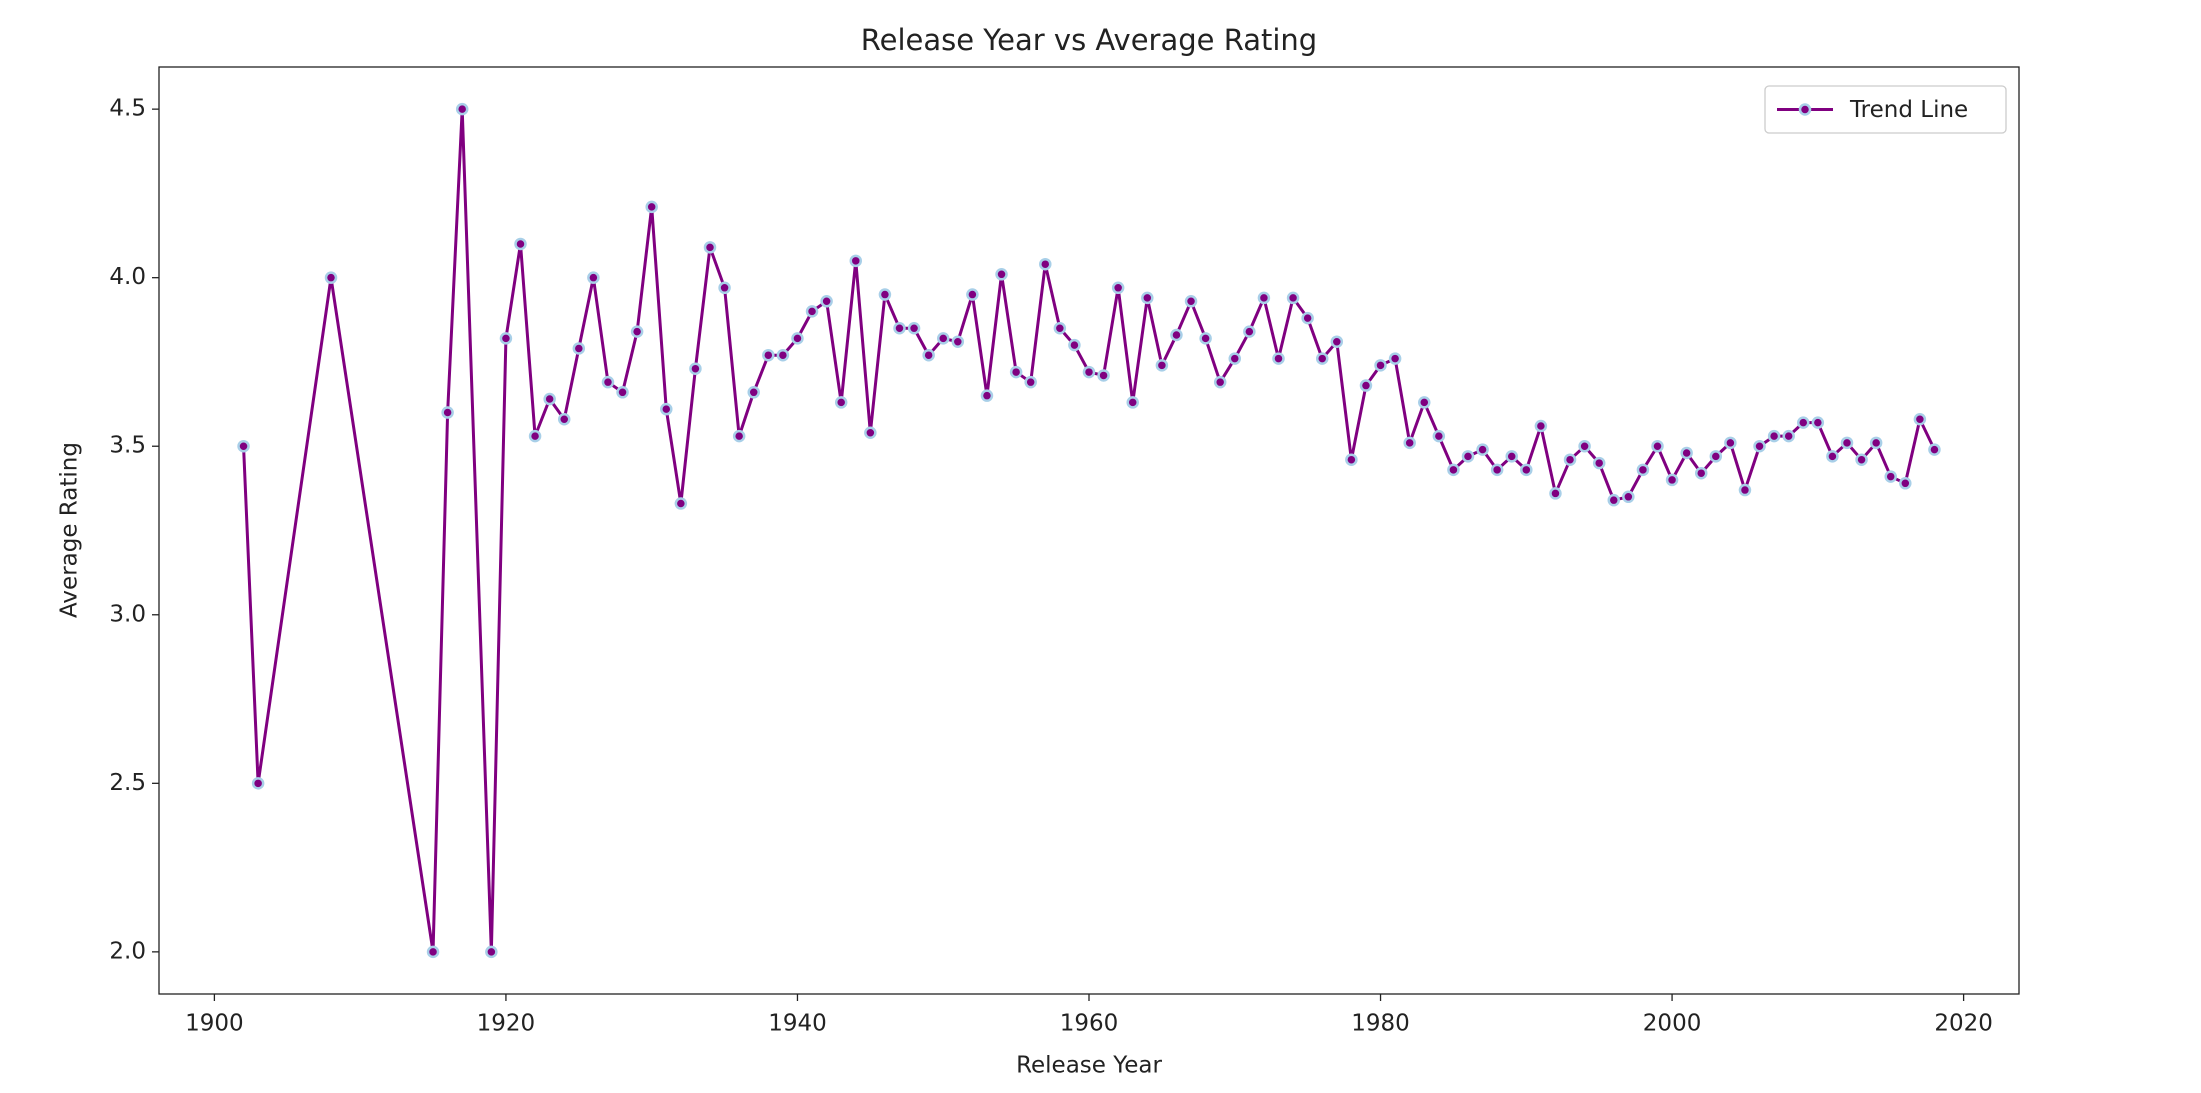  Describe the element at coordinates (214, 1024) in the screenshot. I see `x-tick-label: 1900` at that location.